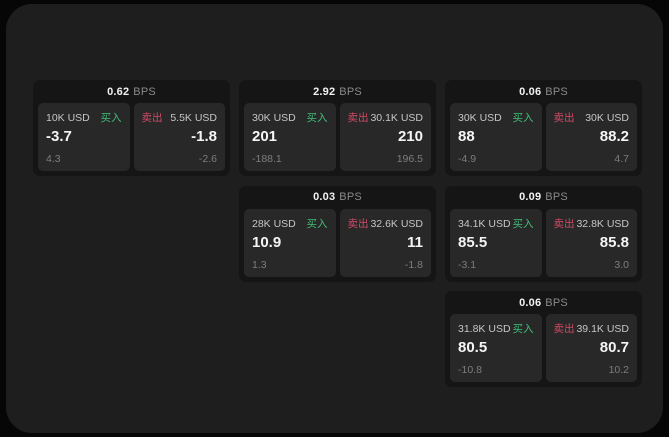 Image resolution: width=669 pixels, height=437 pixels. Describe the element at coordinates (618, 370) in the screenshot. I see `sell-delta: 10.2` at that location.